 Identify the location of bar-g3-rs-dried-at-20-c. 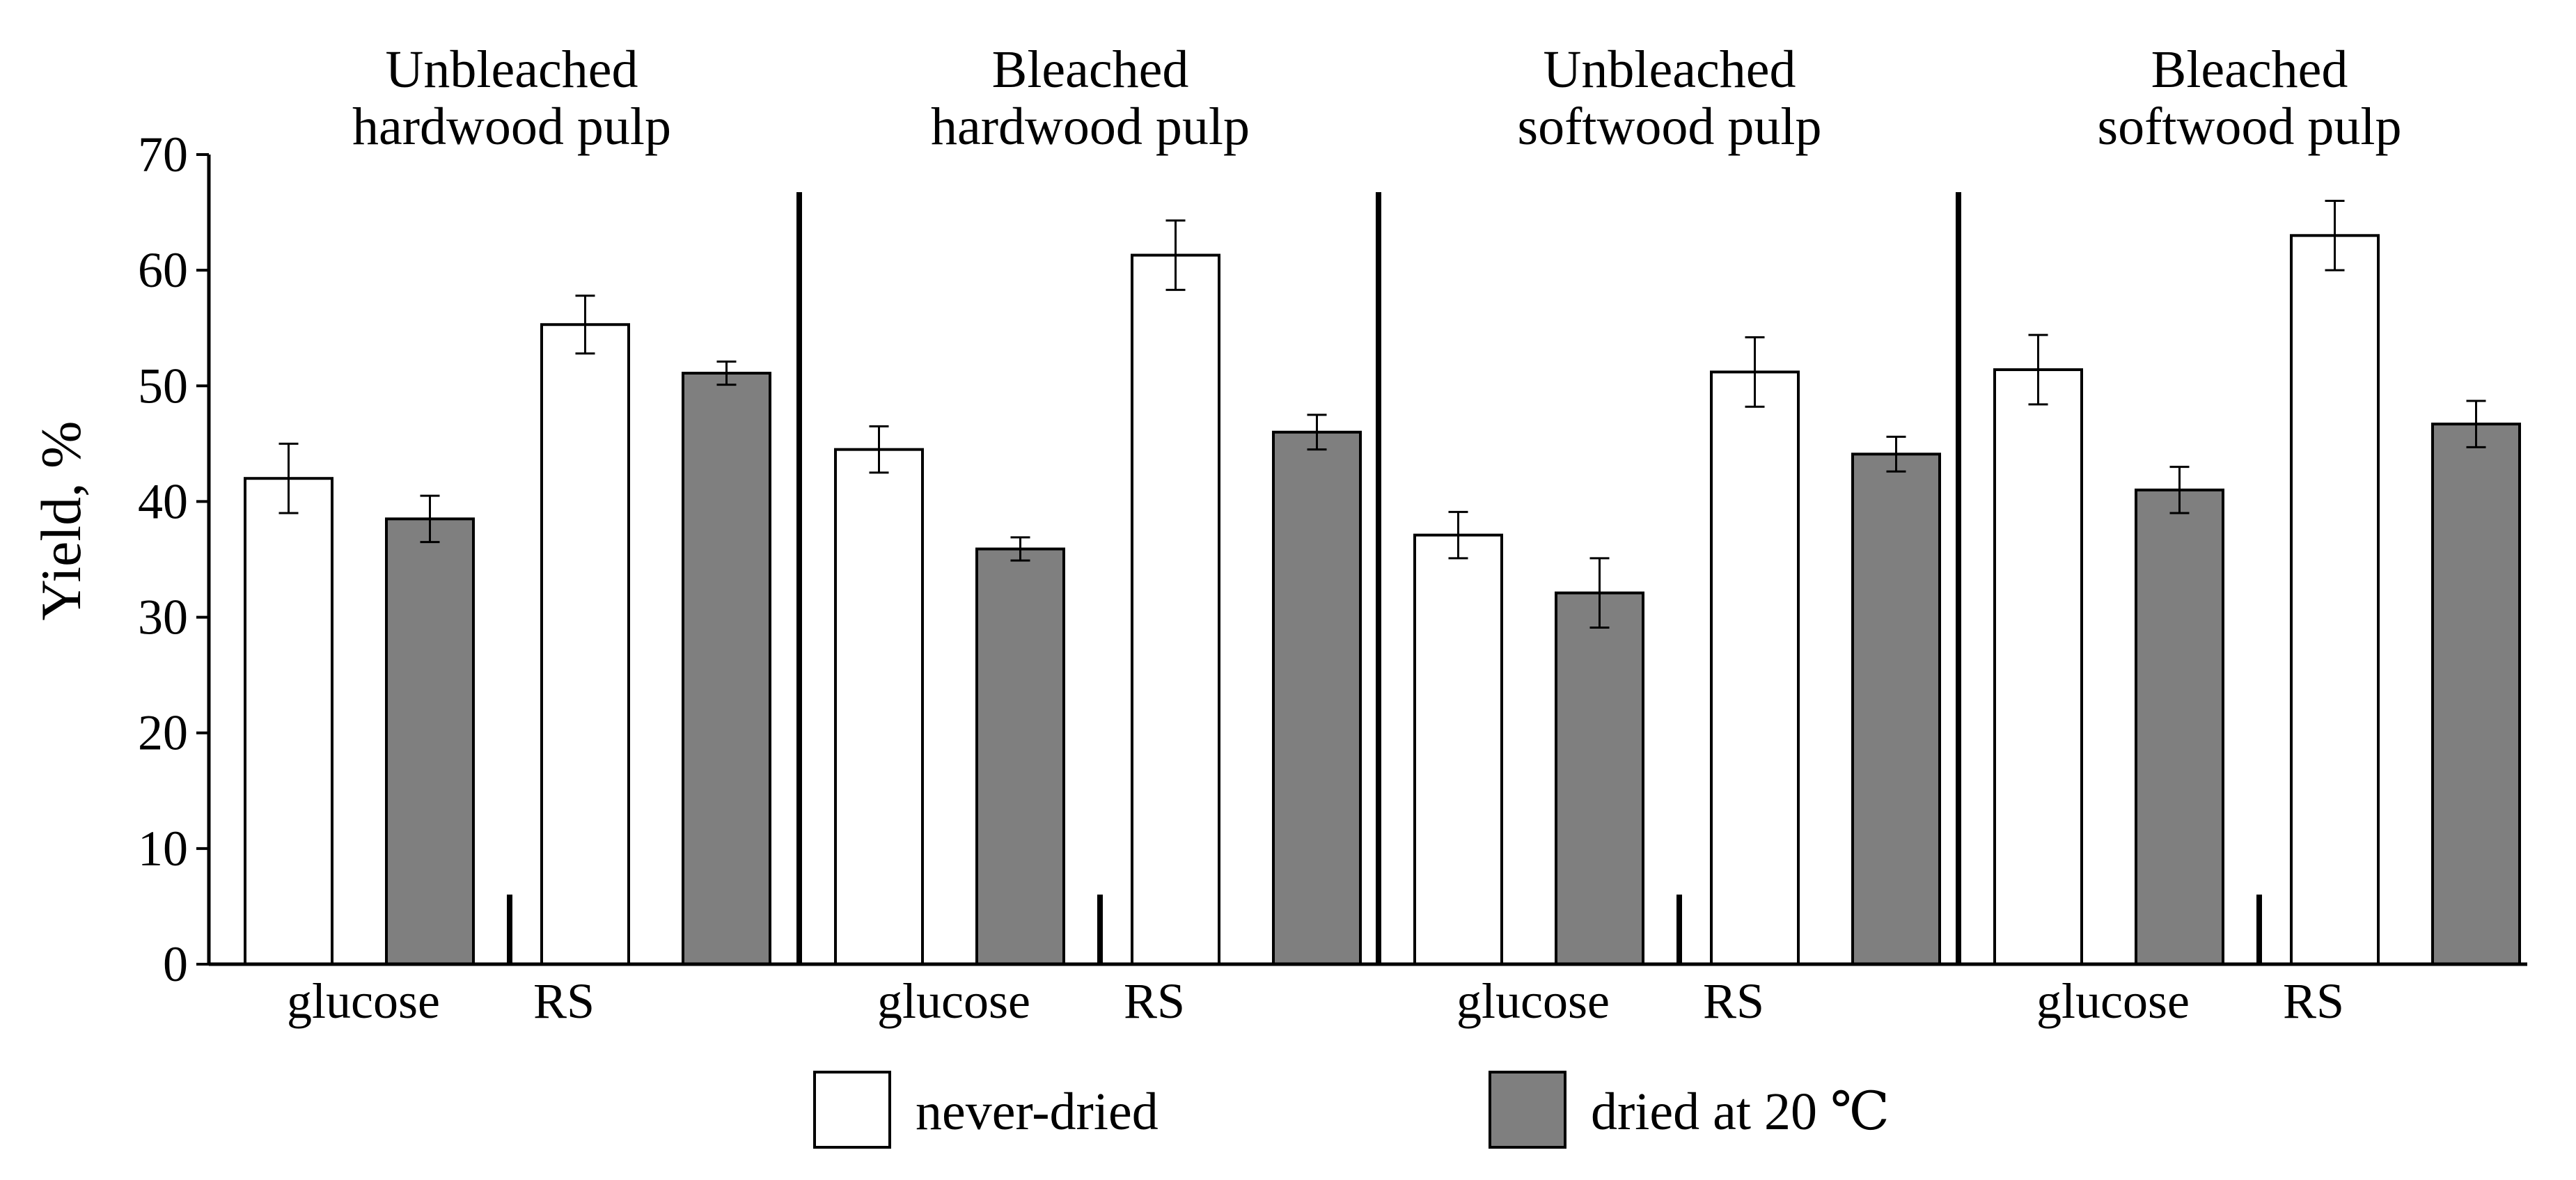
(1896, 709).